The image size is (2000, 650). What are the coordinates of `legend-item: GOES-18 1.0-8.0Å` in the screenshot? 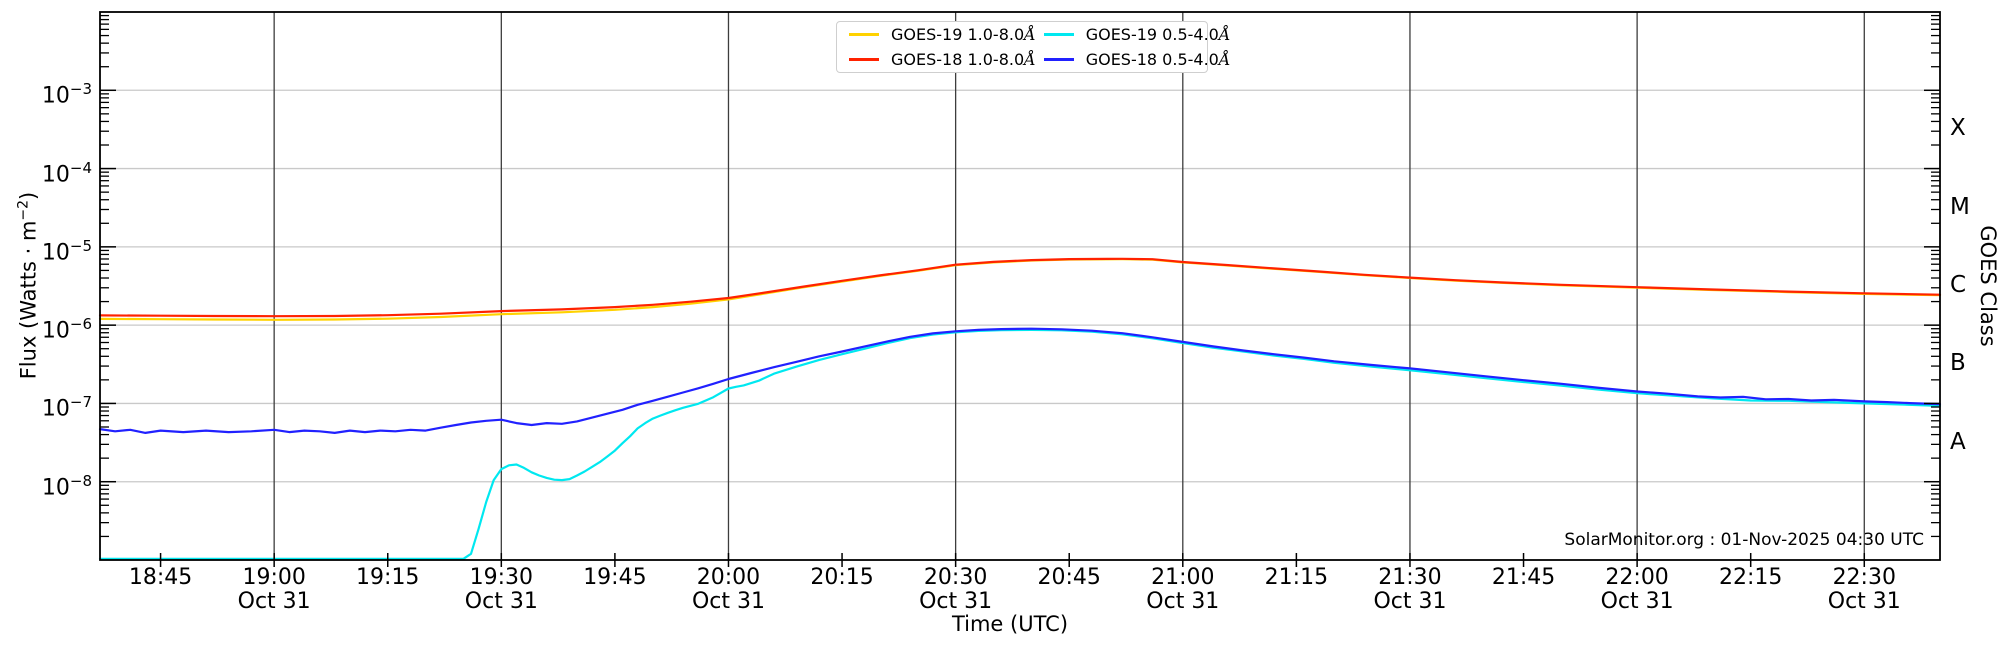 It's located at (938, 60).